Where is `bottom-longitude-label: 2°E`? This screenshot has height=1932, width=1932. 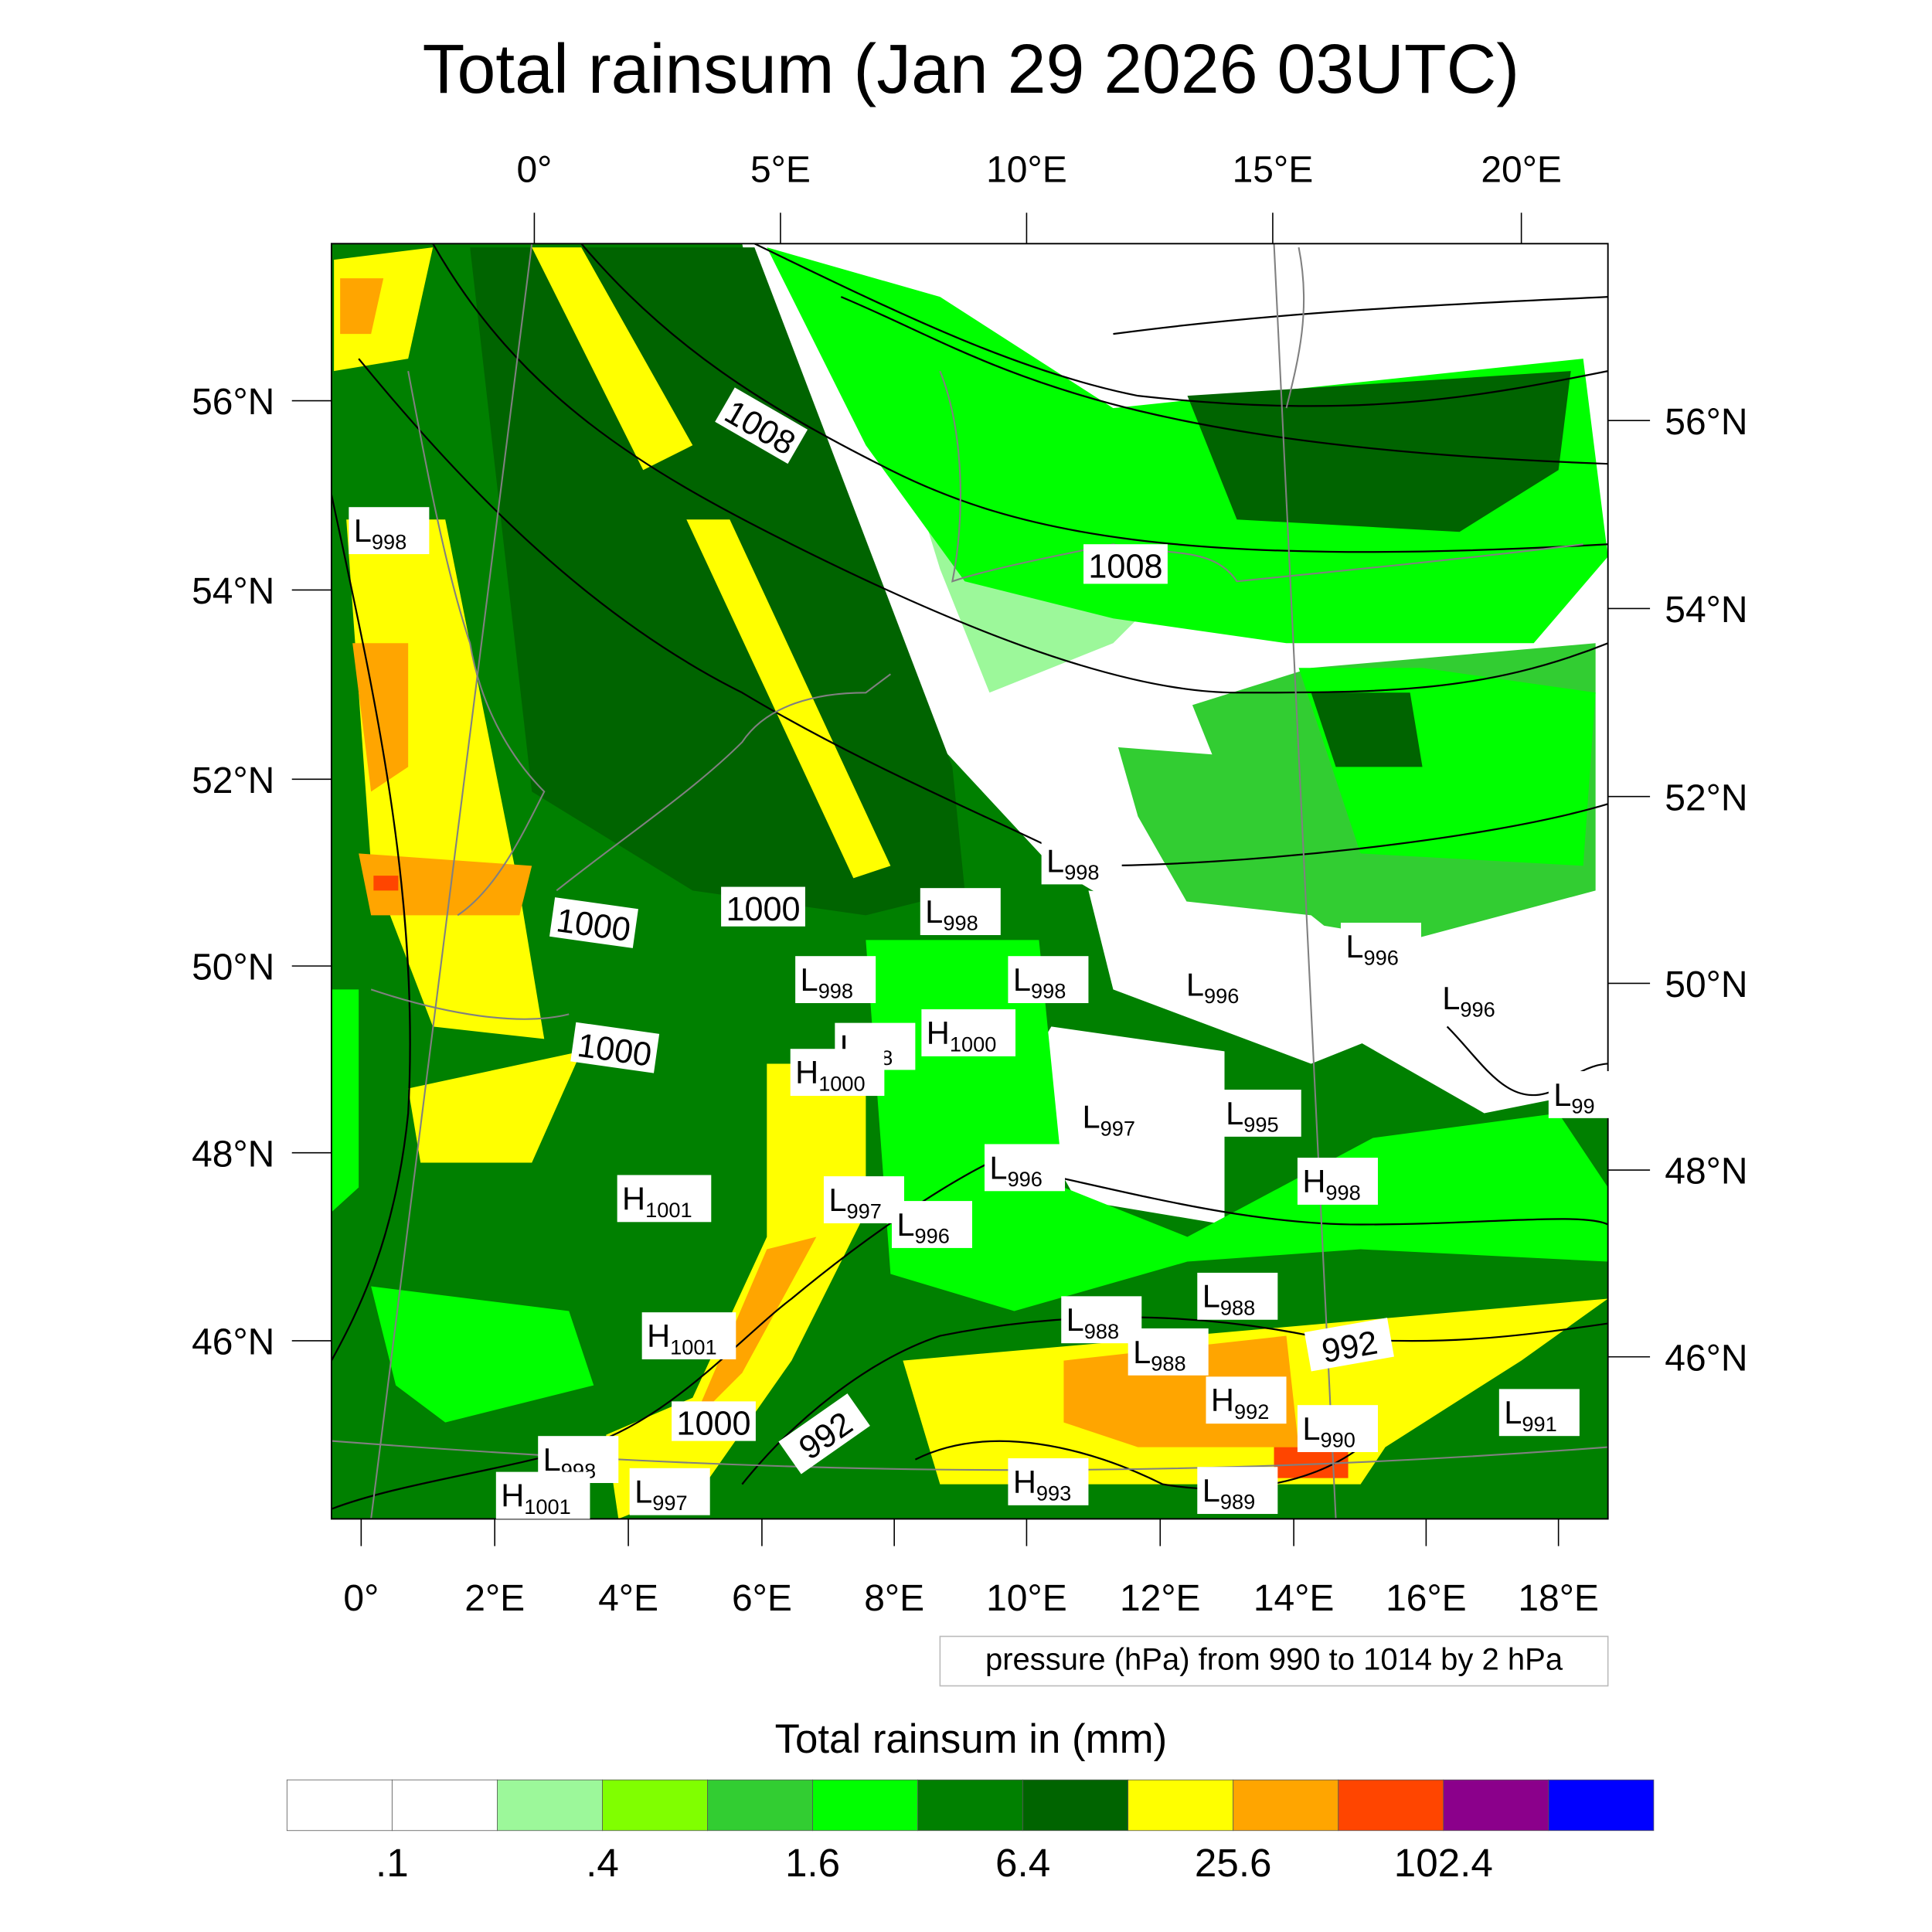 bottom-longitude-label: 2°E is located at coordinates (495, 1599).